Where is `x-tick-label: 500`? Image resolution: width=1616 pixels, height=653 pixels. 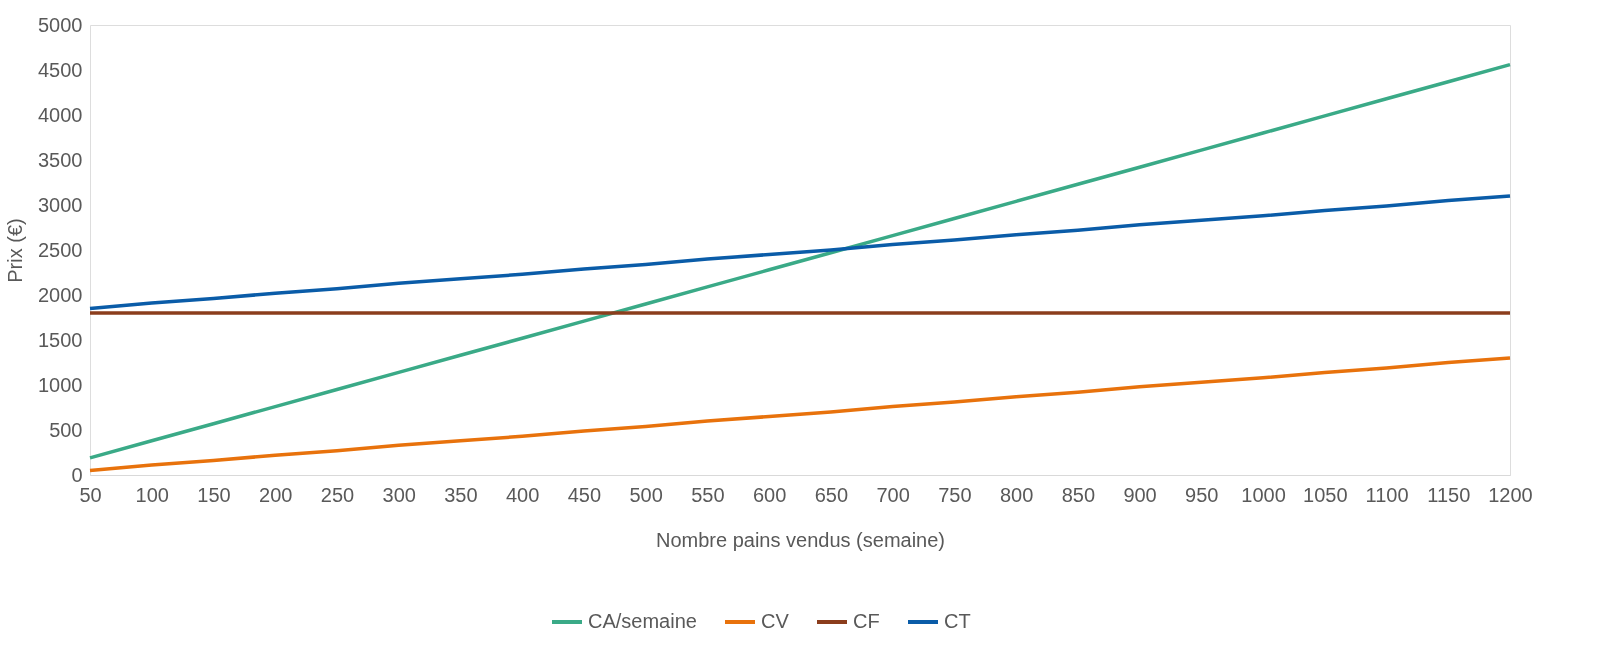
x-tick-label: 500 is located at coordinates (646, 494).